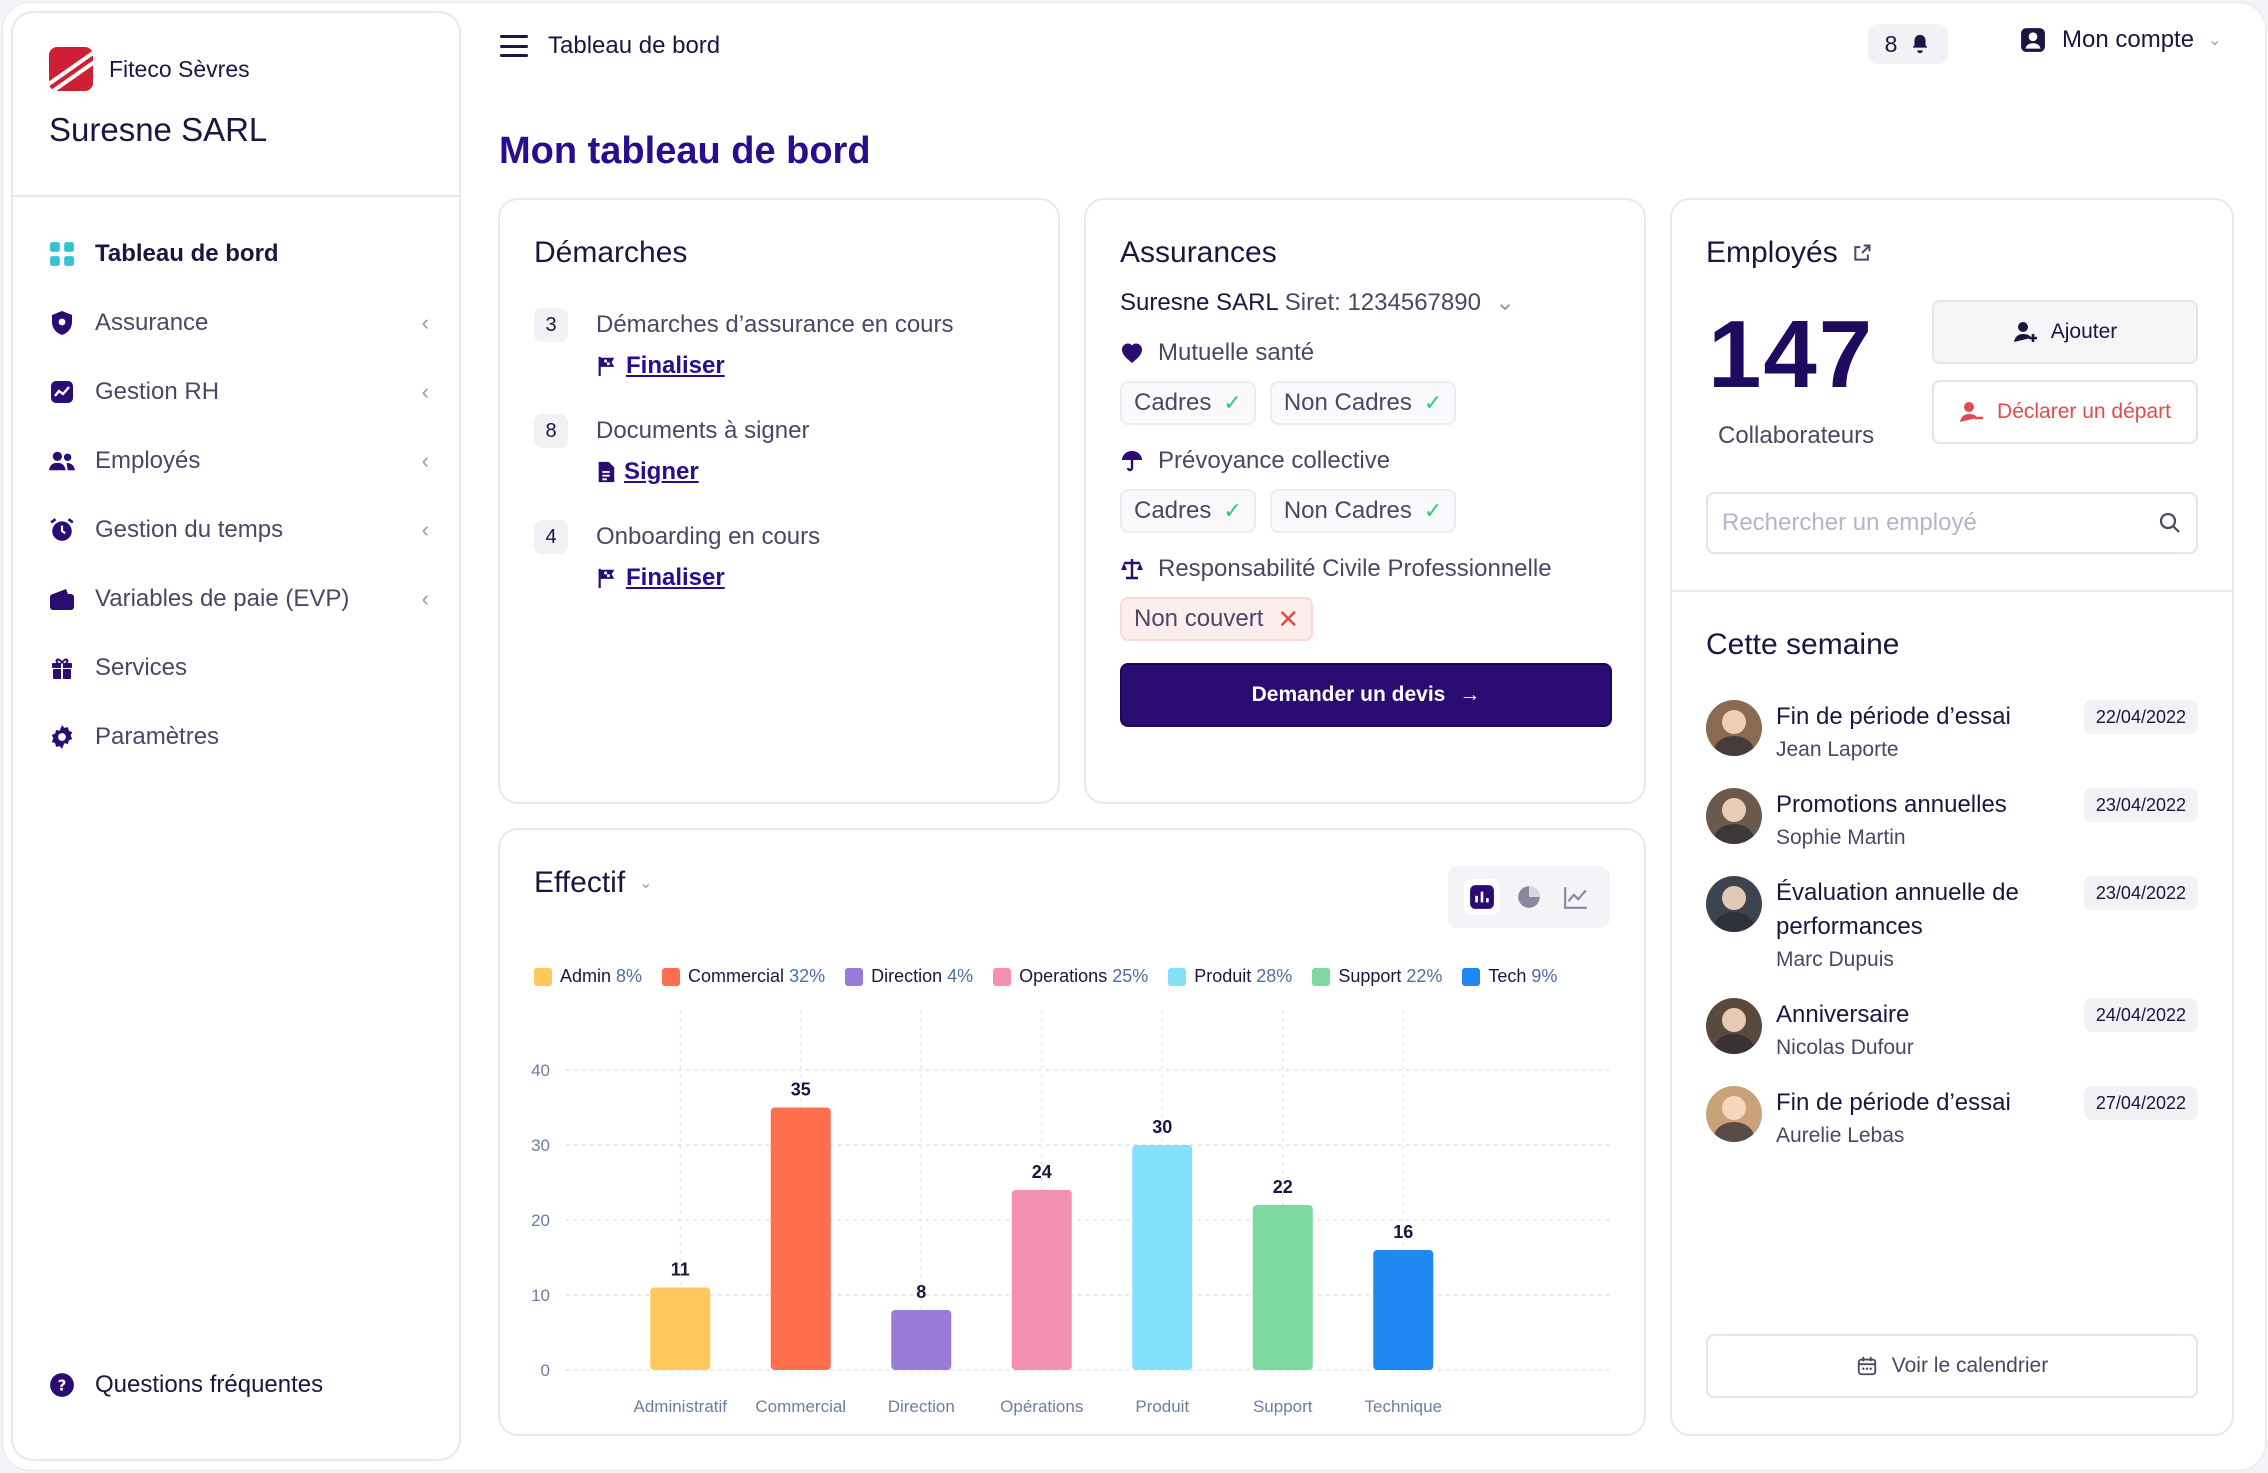  Describe the element at coordinates (1952, 253) in the screenshot. I see `employes-title: Employés` at that location.